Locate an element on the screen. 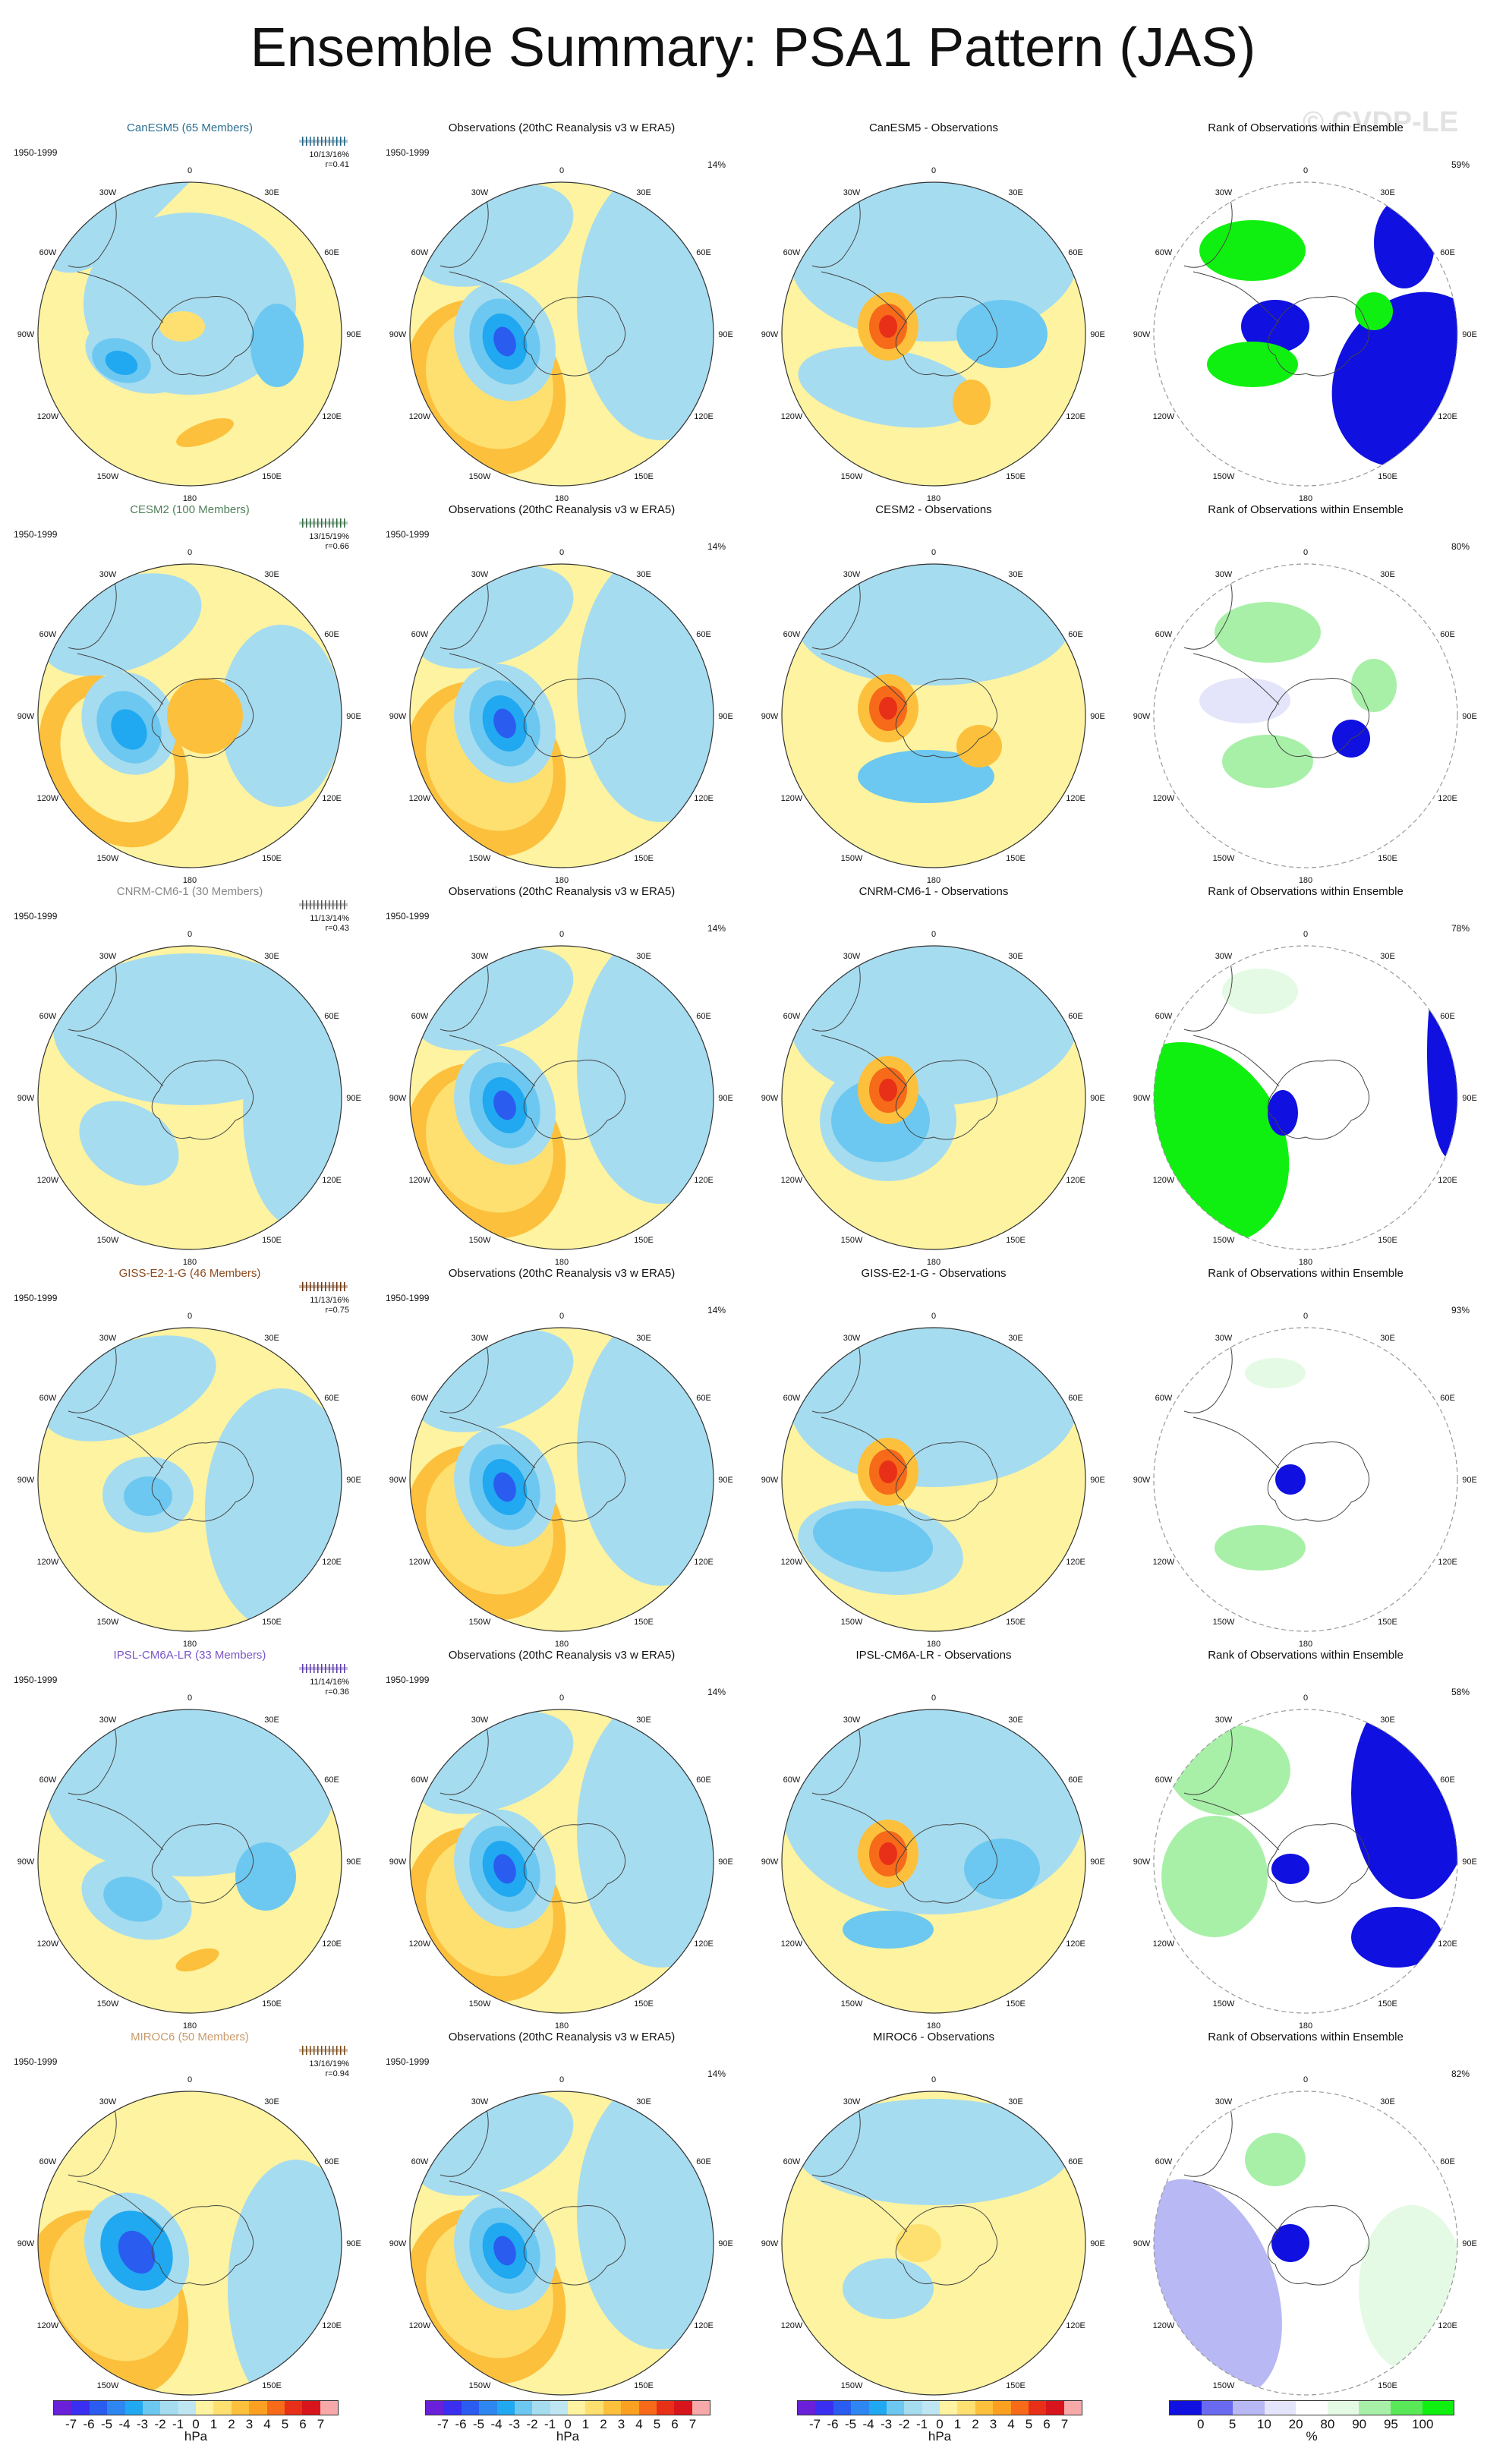 Image resolution: width=1506 pixels, height=2464 pixels. colorbar-ticks: 0 5 10 20 80 90 95 100 is located at coordinates (1311, 2423).